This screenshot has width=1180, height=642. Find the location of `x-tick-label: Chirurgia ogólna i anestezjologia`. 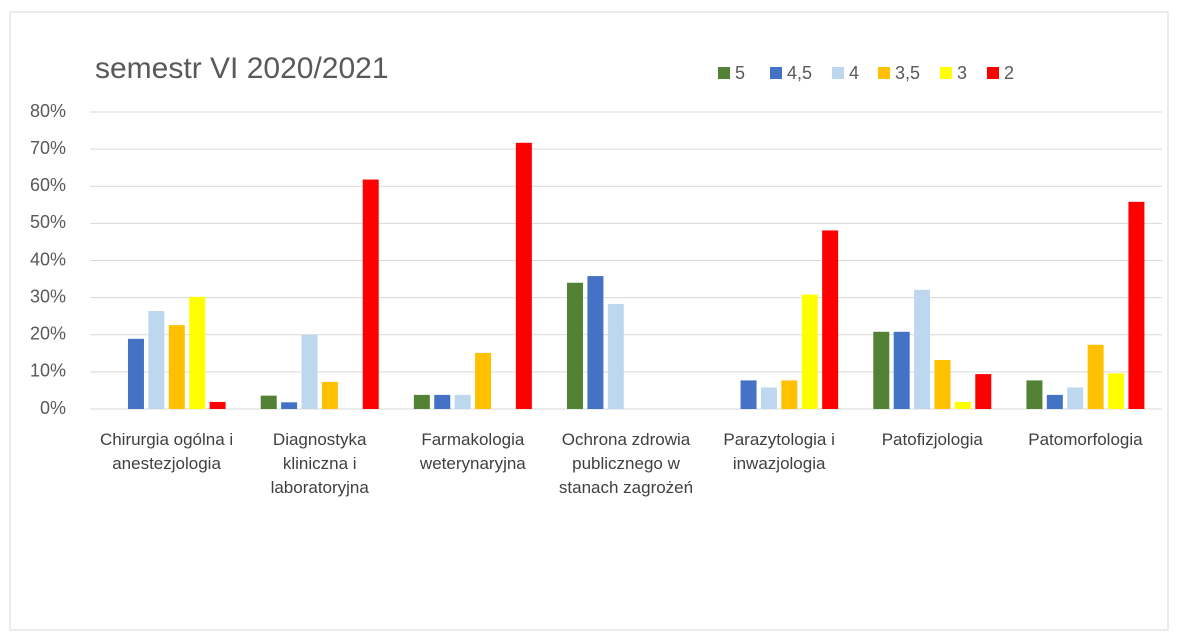

x-tick-label: Chirurgia ogólna i anestezjologia is located at coordinates (166, 451).